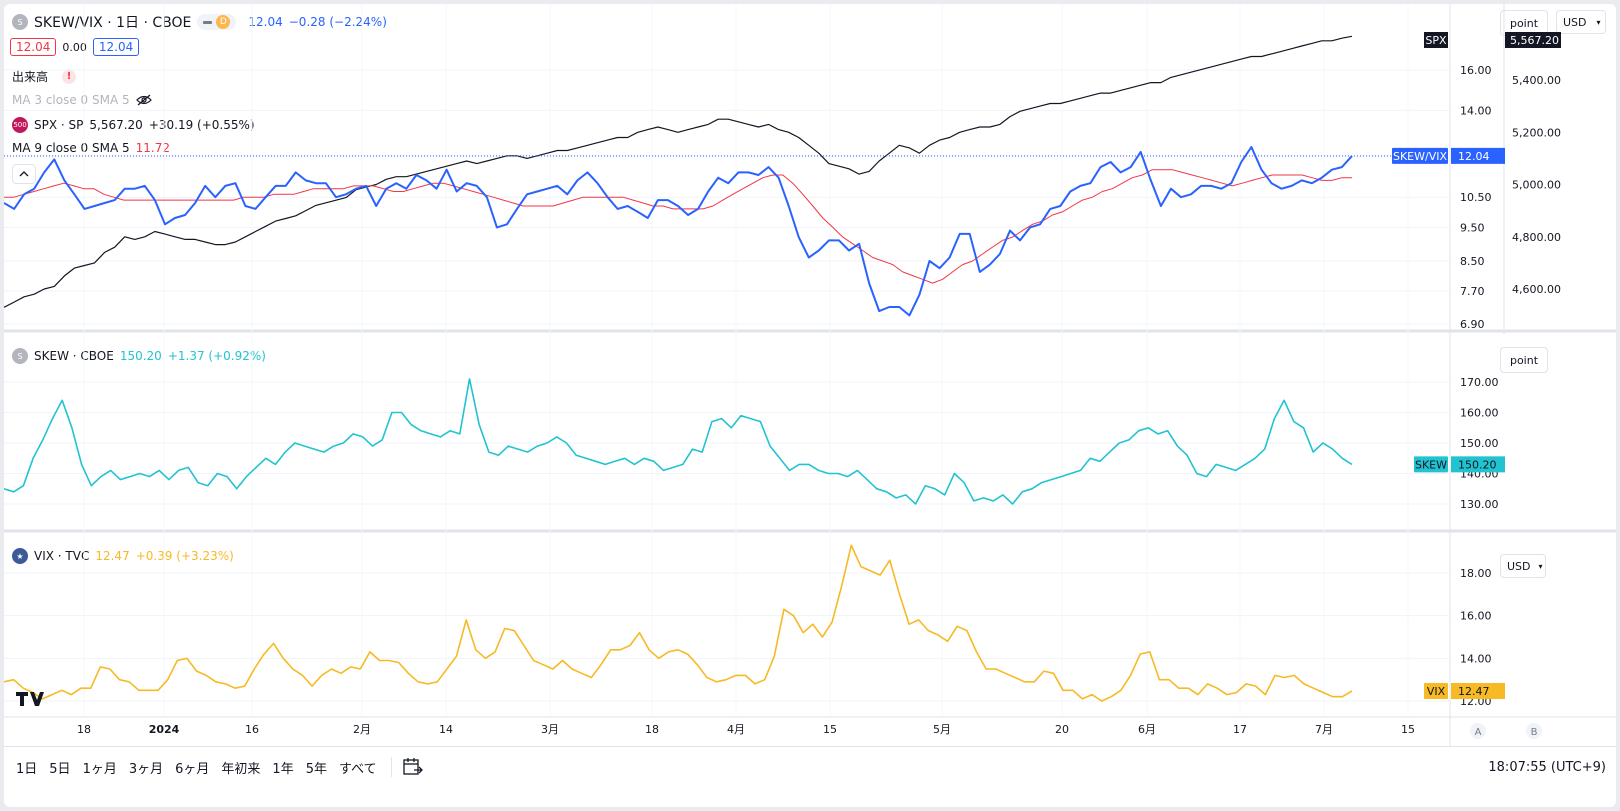  What do you see at coordinates (60, 769) in the screenshot?
I see `range-button: 5日` at bounding box center [60, 769].